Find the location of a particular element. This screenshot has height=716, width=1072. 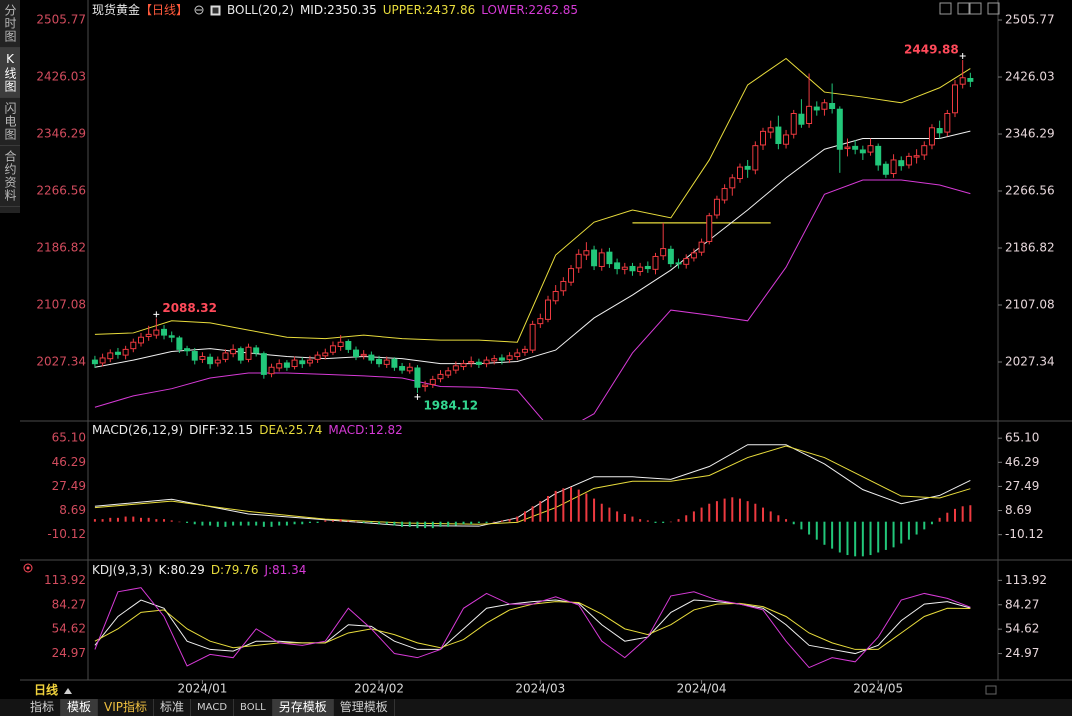

period-selector: 日线 is located at coordinates (46, 690).